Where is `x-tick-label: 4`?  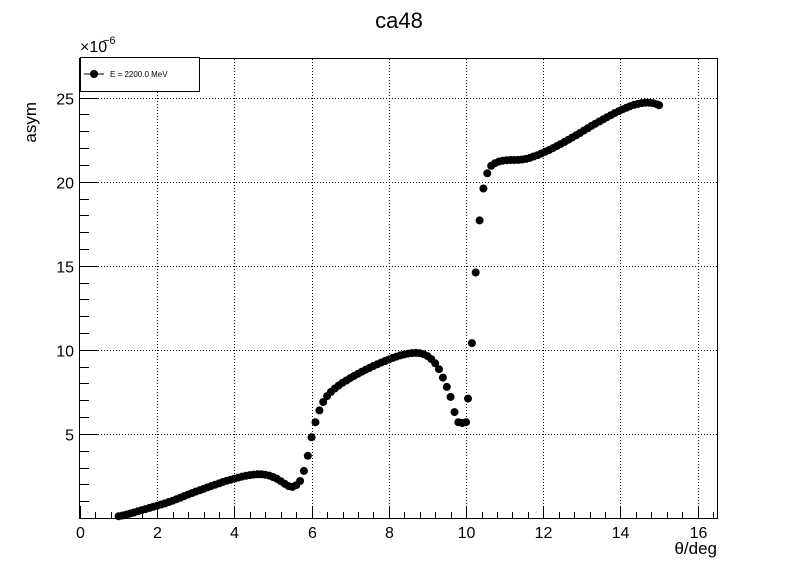 x-tick-label: 4 is located at coordinates (234, 533).